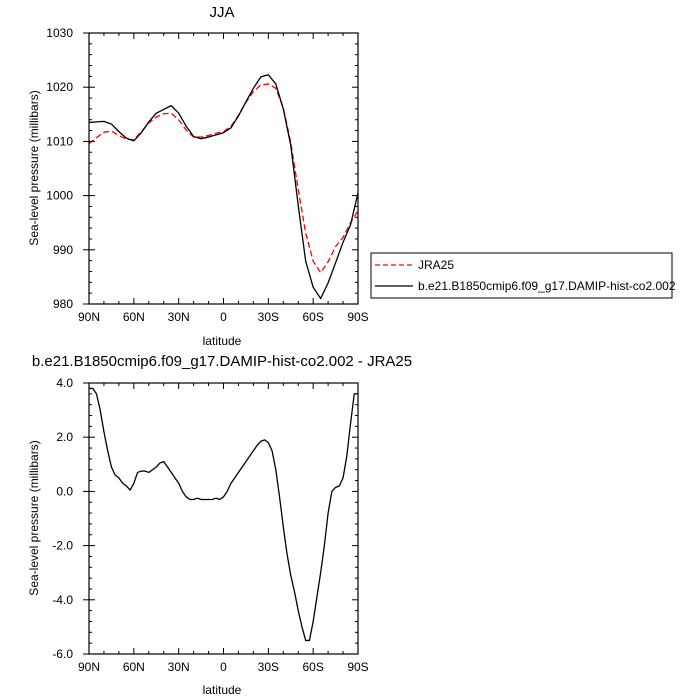  What do you see at coordinates (59, 141) in the screenshot?
I see `top-y-tick-label: 1010` at bounding box center [59, 141].